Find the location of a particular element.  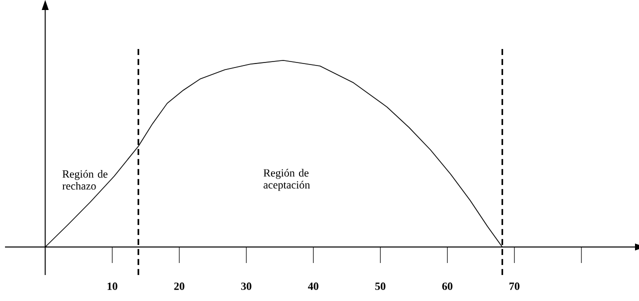

x-tick-label: 70 is located at coordinates (515, 286).